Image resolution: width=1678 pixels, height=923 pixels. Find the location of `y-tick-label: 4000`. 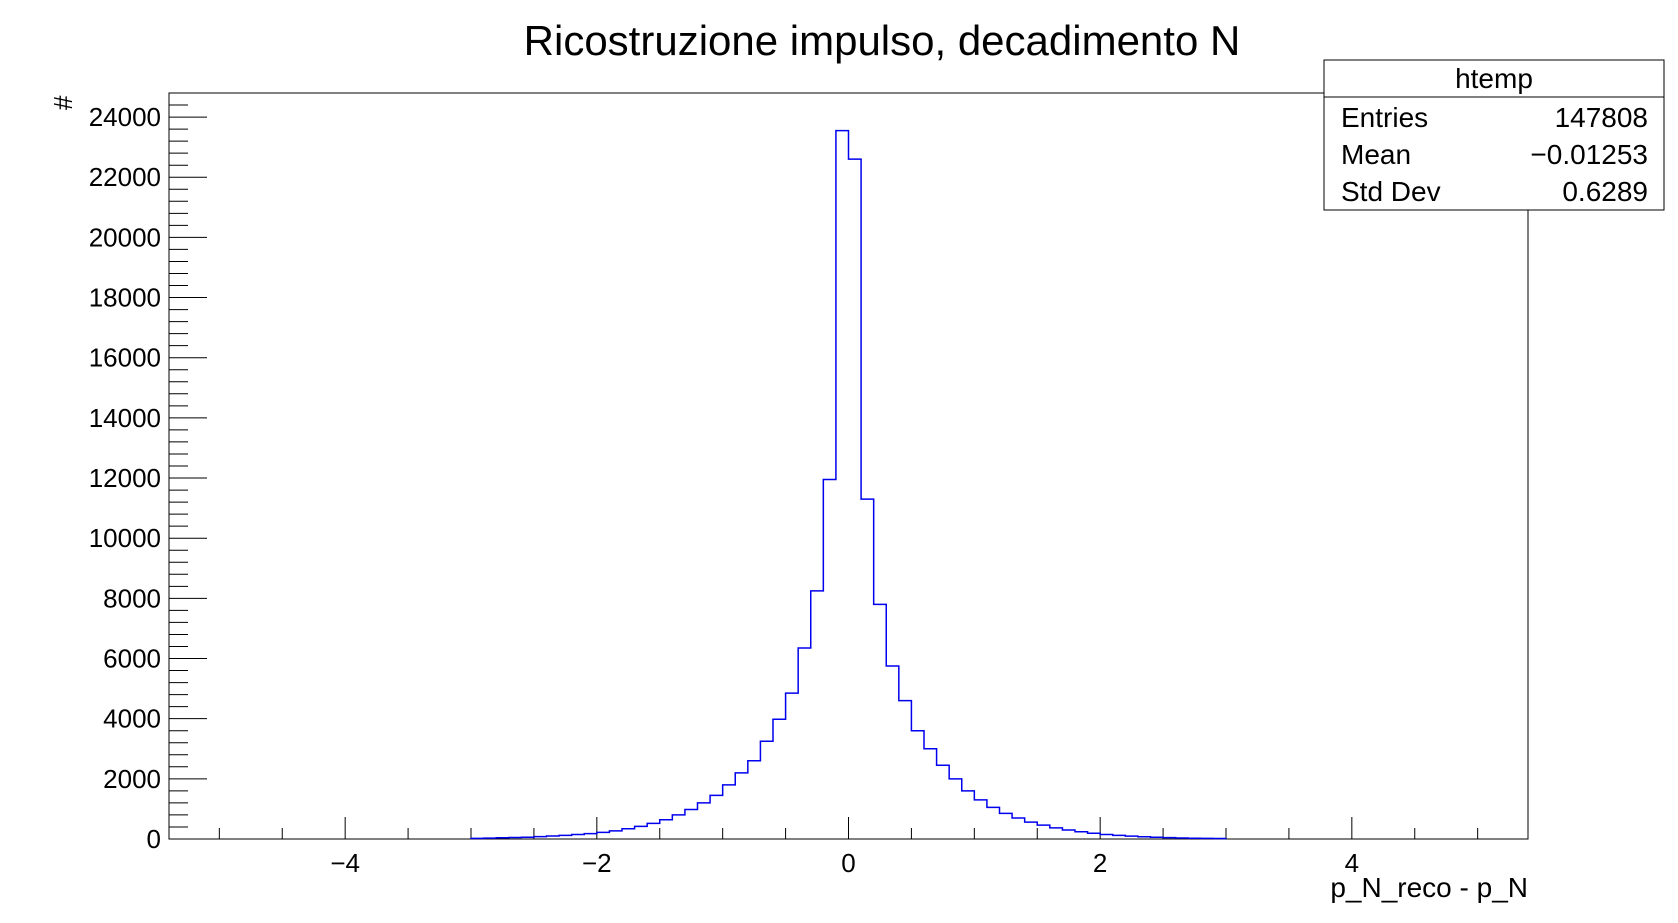

y-tick-label: 4000 is located at coordinates (132, 719).